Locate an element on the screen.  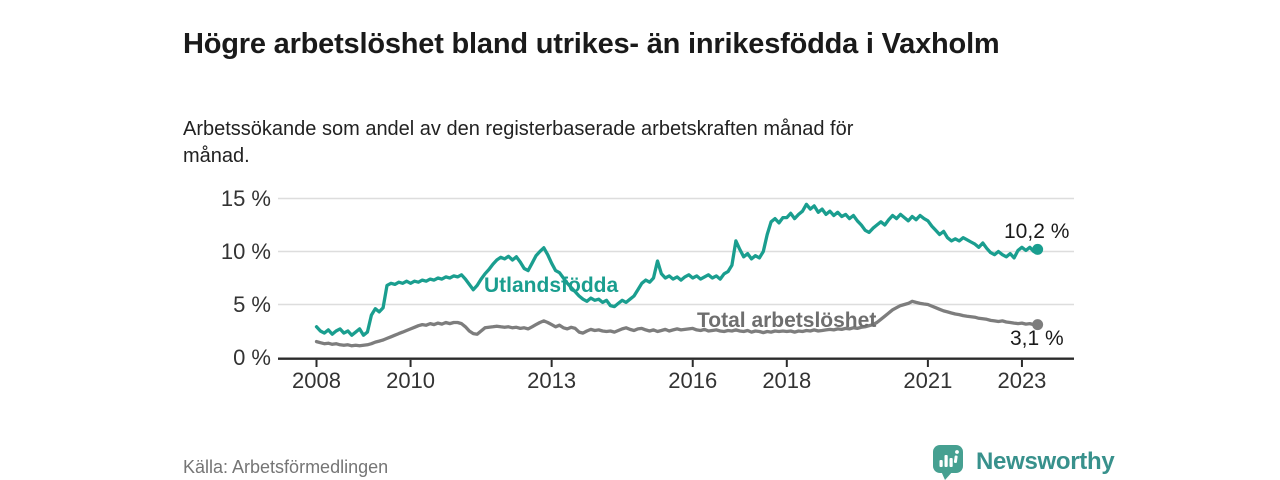
x-tick-label-2021: 2021 is located at coordinates (927, 380).